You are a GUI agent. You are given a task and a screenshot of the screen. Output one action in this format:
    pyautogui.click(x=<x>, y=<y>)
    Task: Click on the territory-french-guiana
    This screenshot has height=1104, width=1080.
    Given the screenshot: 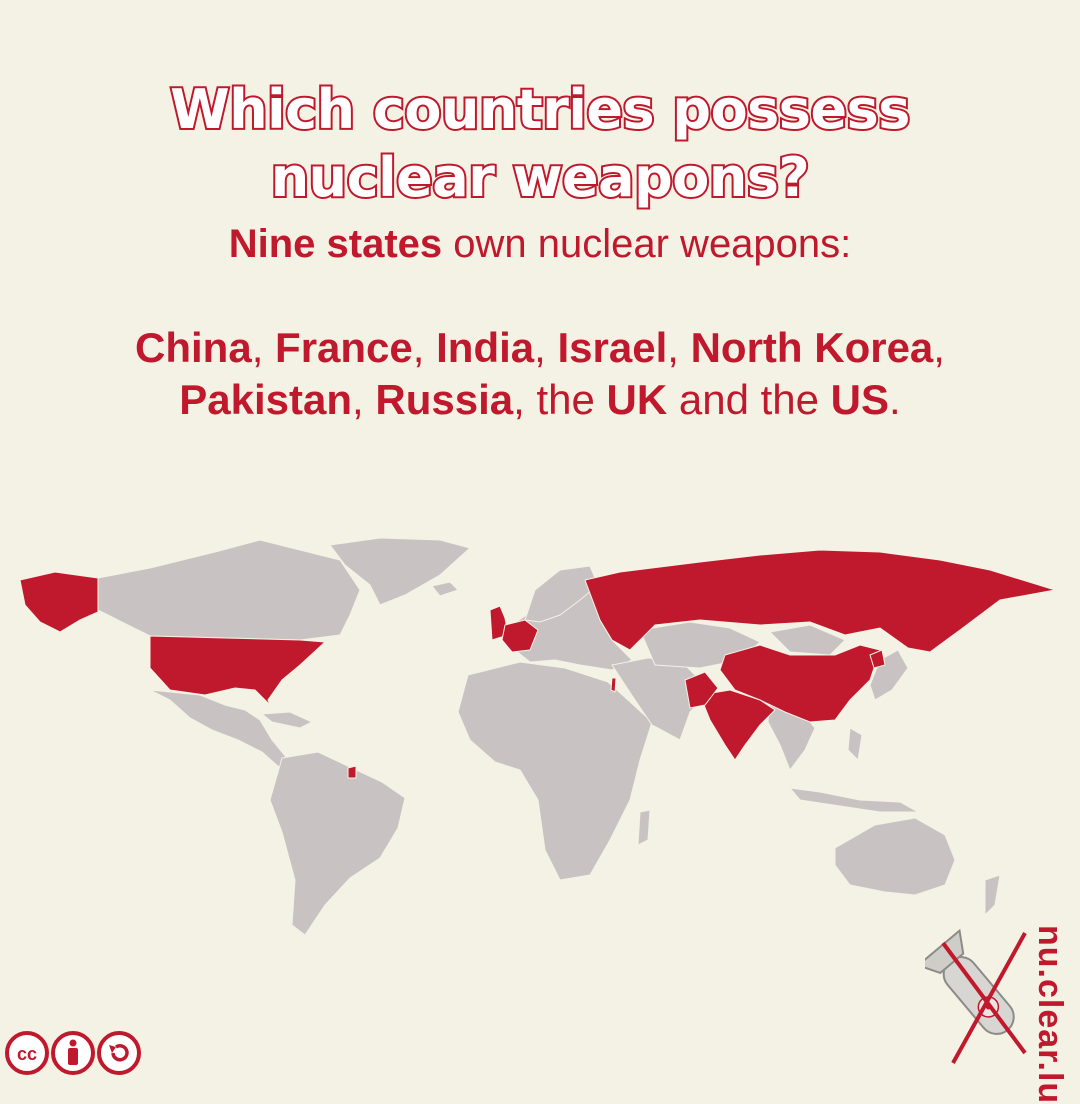 What is the action you would take?
    pyautogui.click(x=352, y=772)
    